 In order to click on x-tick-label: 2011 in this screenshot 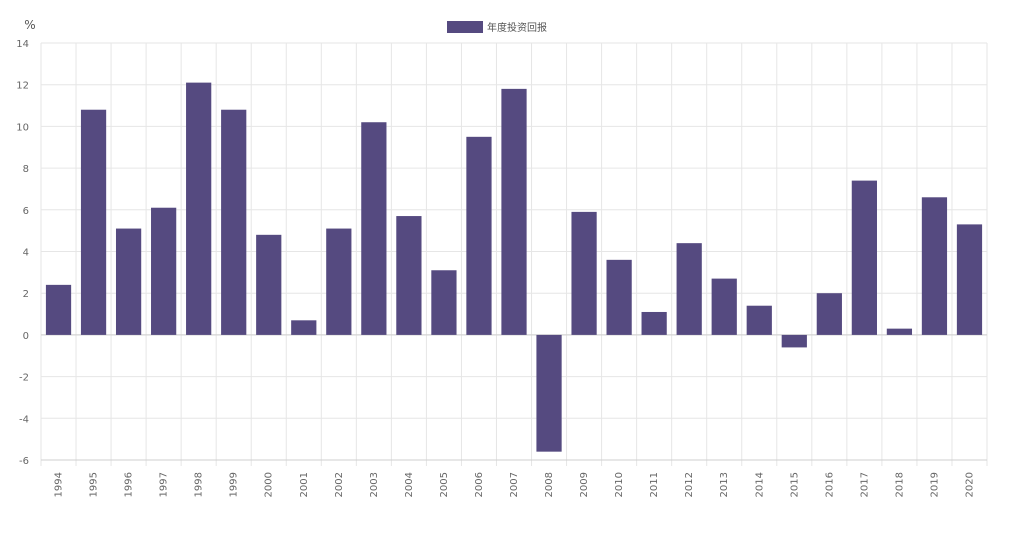, I will do `click(654, 484)`.